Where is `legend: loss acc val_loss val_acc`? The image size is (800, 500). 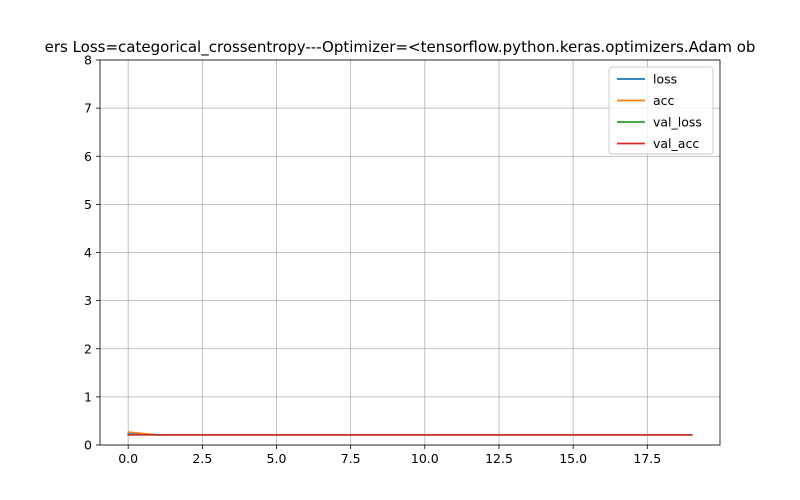 legend: loss acc val_loss val_acc is located at coordinates (661, 110).